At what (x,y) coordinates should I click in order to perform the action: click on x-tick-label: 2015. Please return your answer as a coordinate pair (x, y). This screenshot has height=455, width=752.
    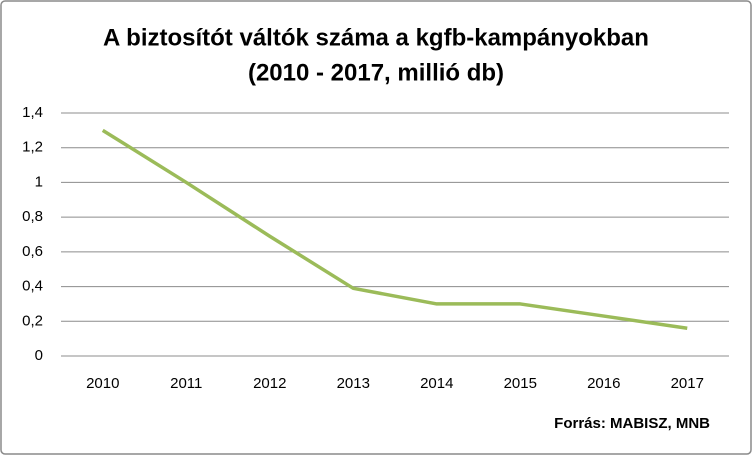
    Looking at the image, I should click on (520, 383).